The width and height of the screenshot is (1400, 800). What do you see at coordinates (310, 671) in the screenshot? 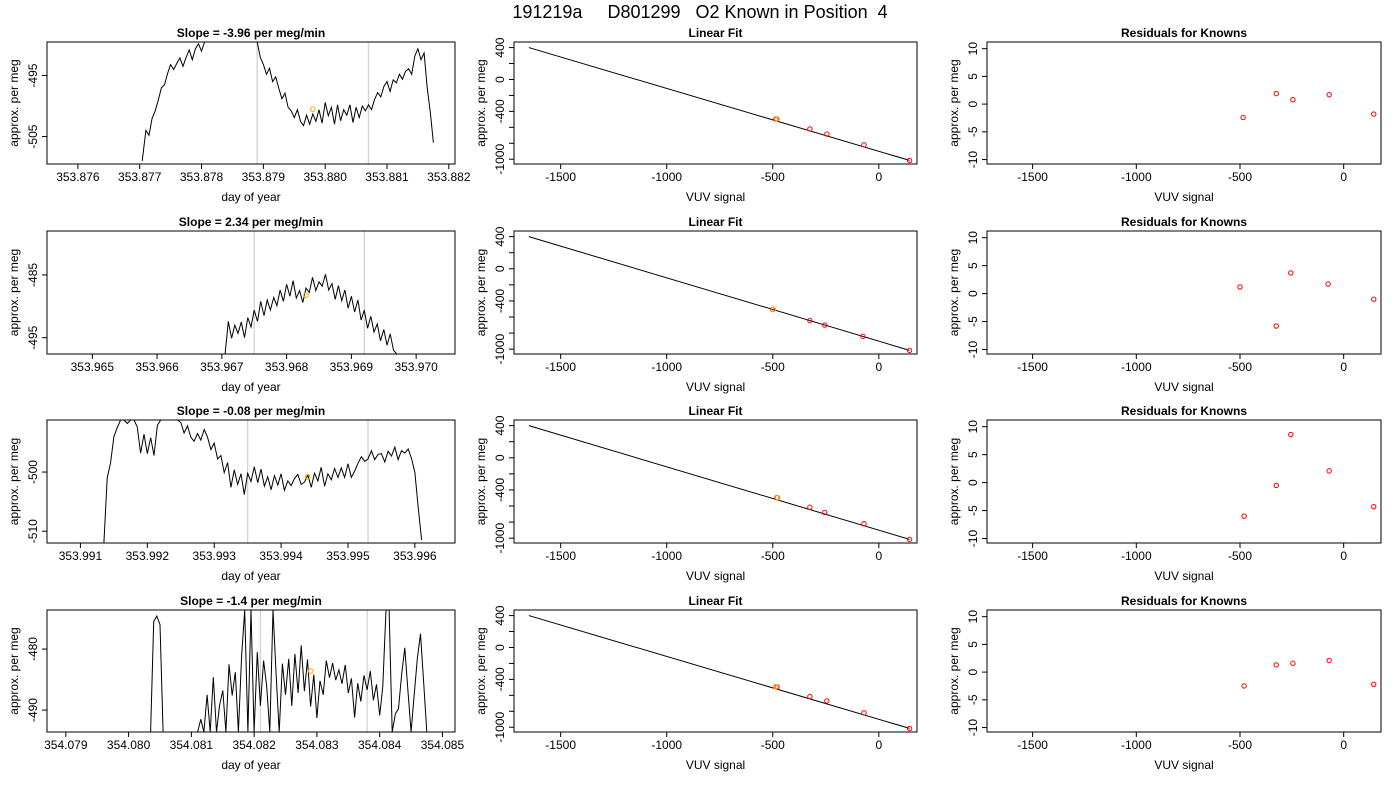
I see `chart-trace-4-sample-marker` at bounding box center [310, 671].